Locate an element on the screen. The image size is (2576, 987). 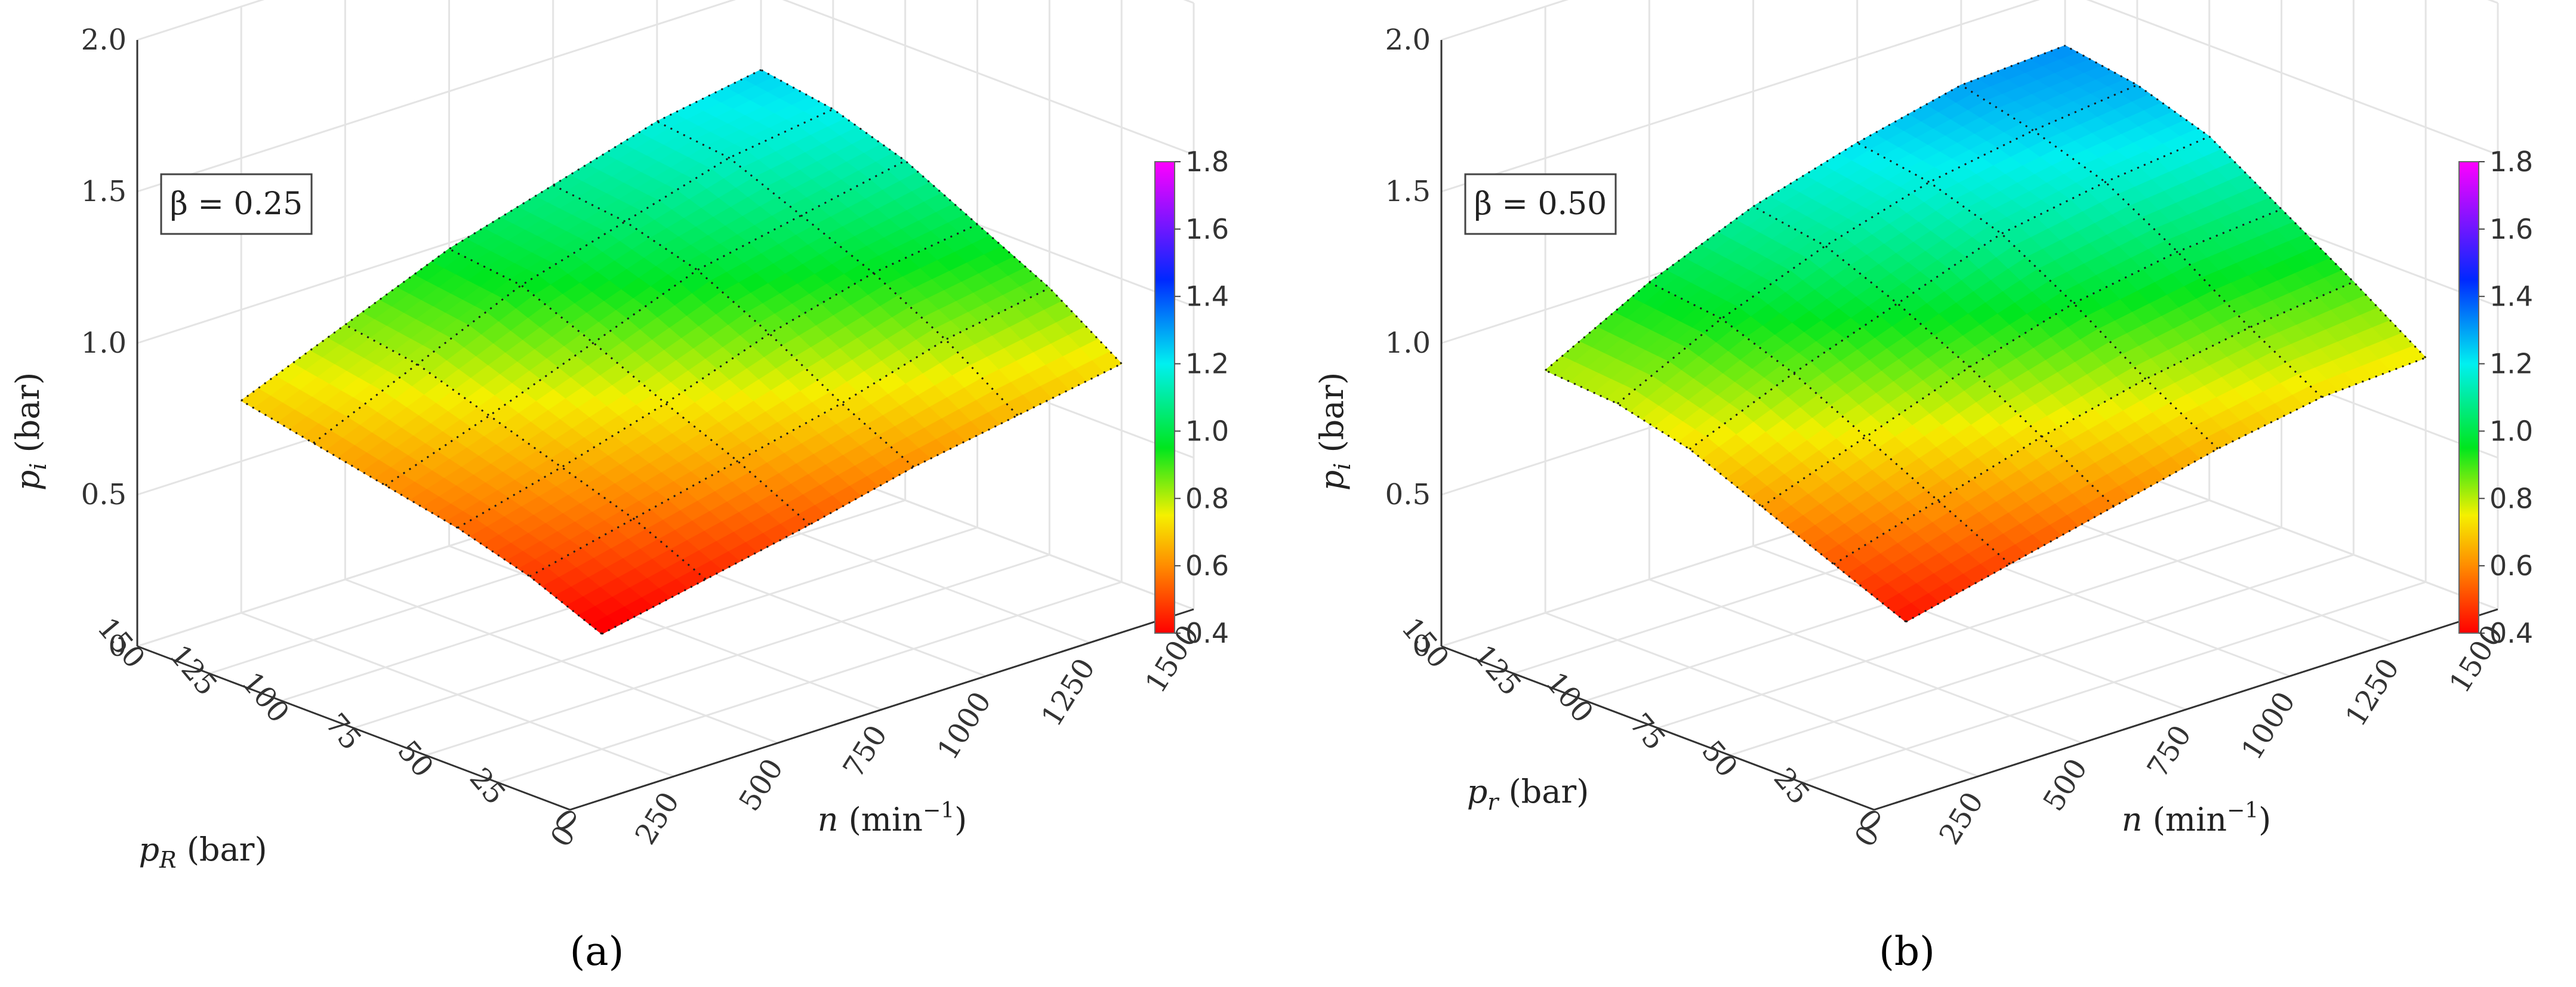
y-axis-label: pR (bar) is located at coordinates (202, 852).